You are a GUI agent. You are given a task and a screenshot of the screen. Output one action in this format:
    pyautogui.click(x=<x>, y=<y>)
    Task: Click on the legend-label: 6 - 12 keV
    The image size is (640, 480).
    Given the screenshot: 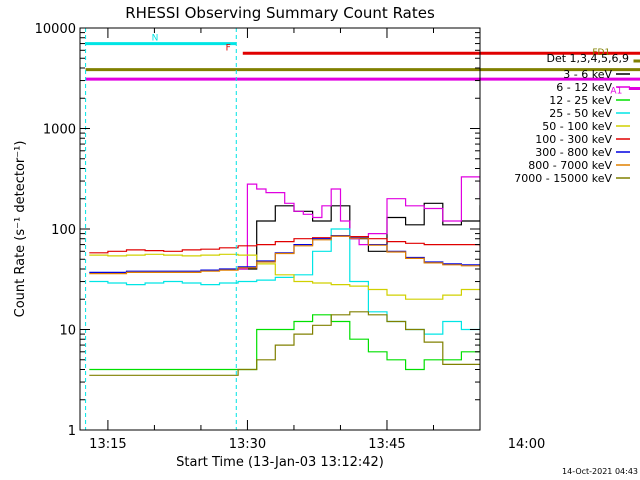 What is the action you would take?
    pyautogui.click(x=584, y=87)
    